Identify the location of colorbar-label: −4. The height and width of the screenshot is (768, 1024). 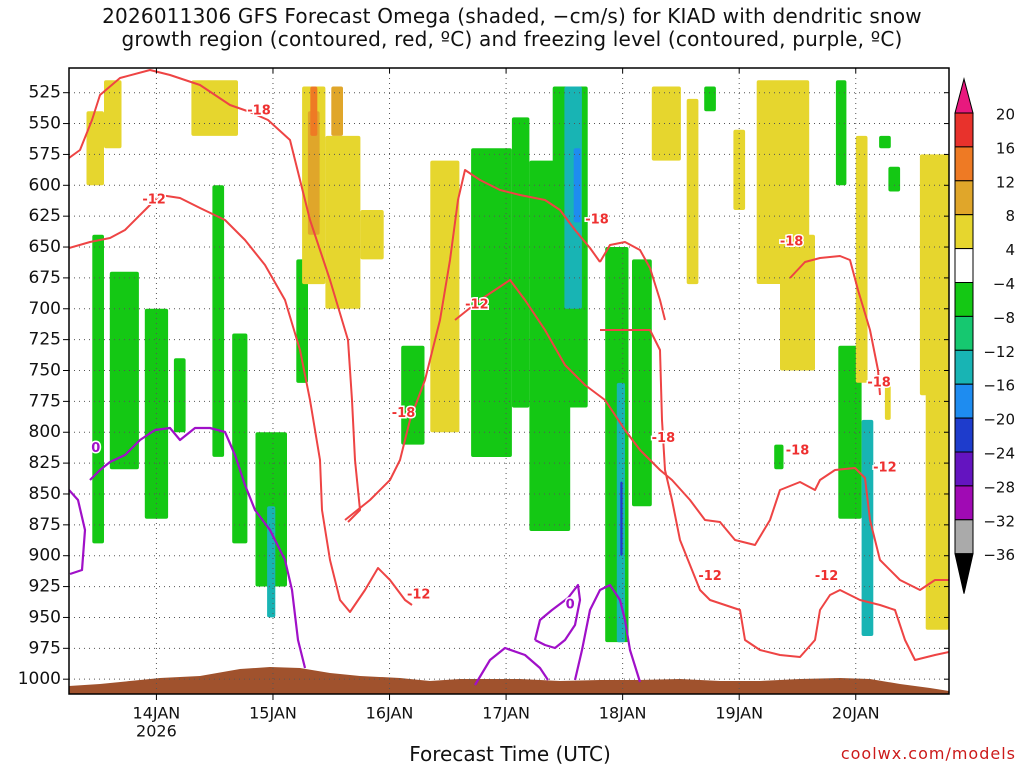
(1004, 284).